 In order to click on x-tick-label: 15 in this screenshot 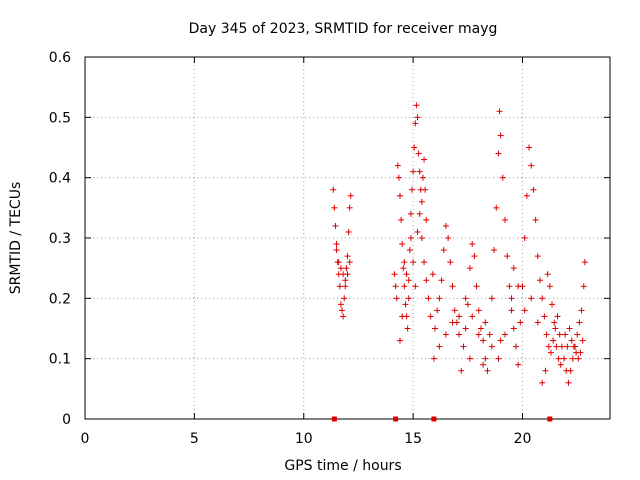, I will do `click(413, 439)`.